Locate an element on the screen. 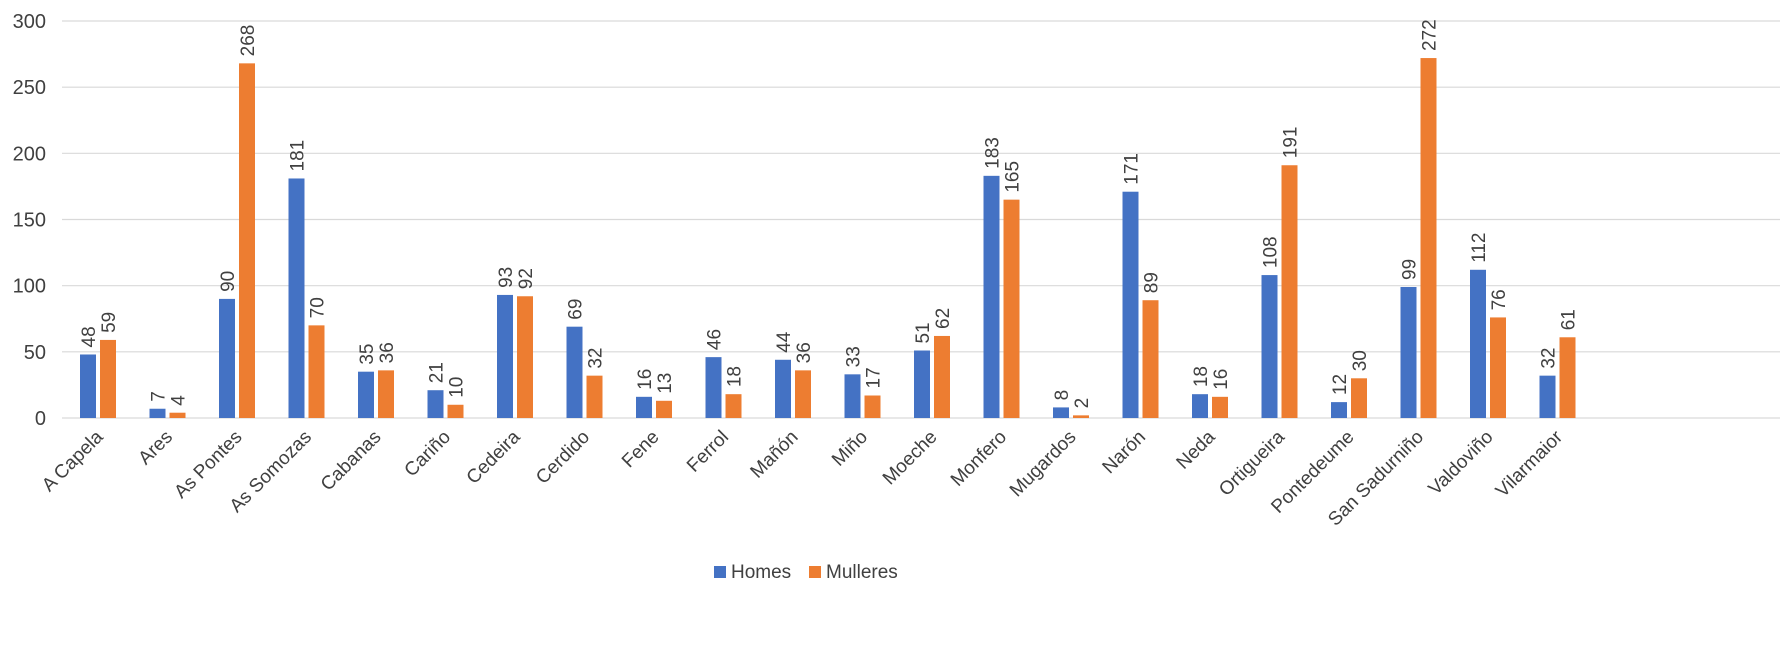  data-label: 165 is located at coordinates (1013, 177).